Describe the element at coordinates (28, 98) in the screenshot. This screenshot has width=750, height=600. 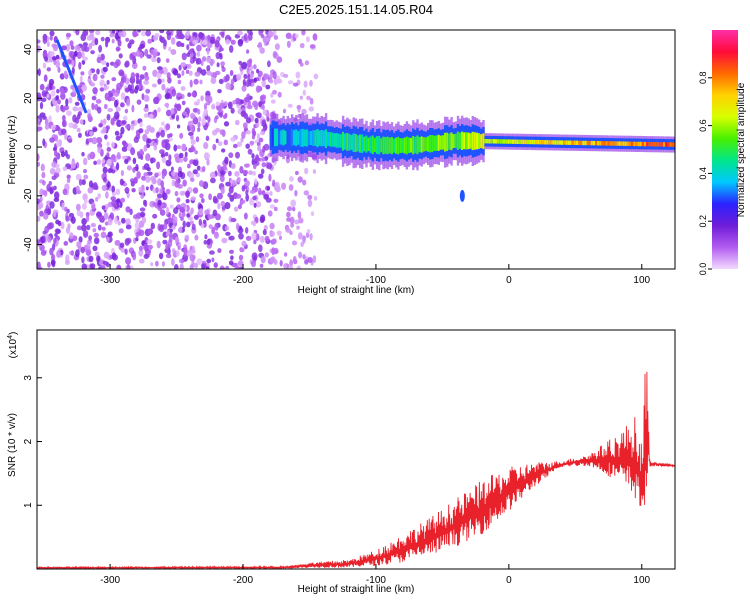
I see `y-tick-label: 20` at that location.